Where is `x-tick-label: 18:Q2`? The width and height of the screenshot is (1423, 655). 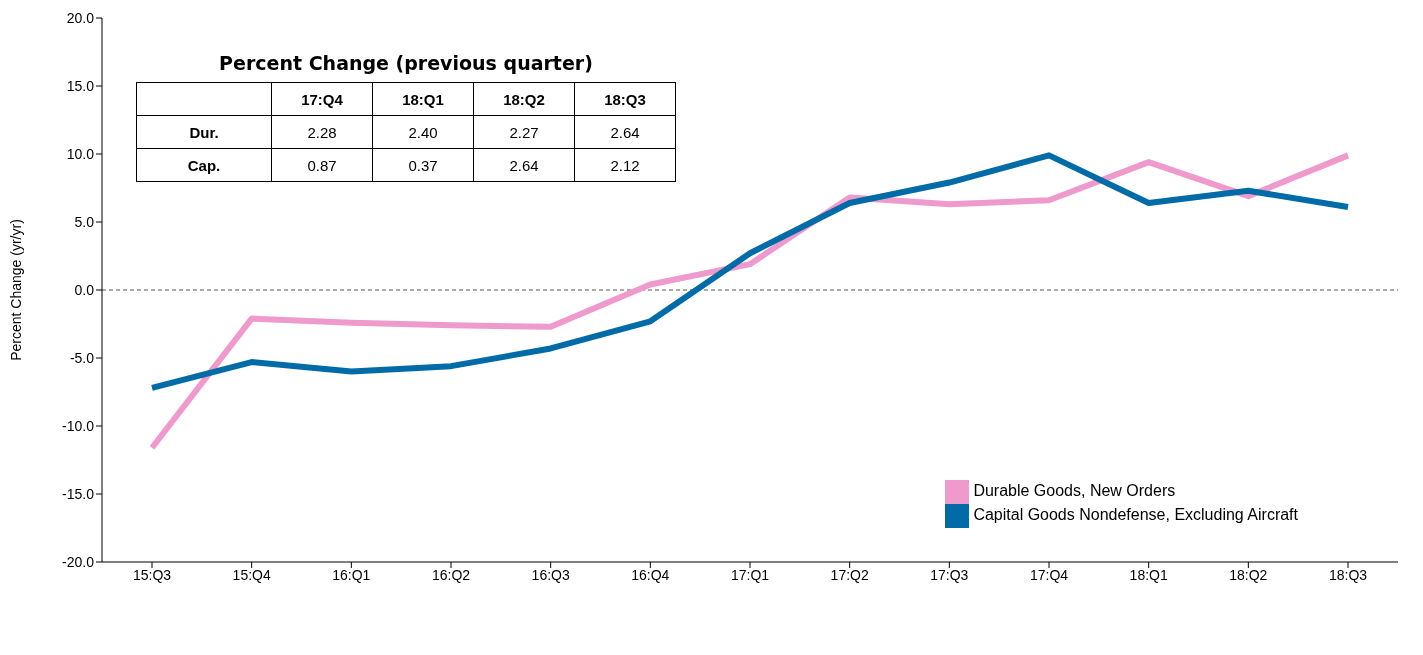
x-tick-label: 18:Q2 is located at coordinates (1248, 574).